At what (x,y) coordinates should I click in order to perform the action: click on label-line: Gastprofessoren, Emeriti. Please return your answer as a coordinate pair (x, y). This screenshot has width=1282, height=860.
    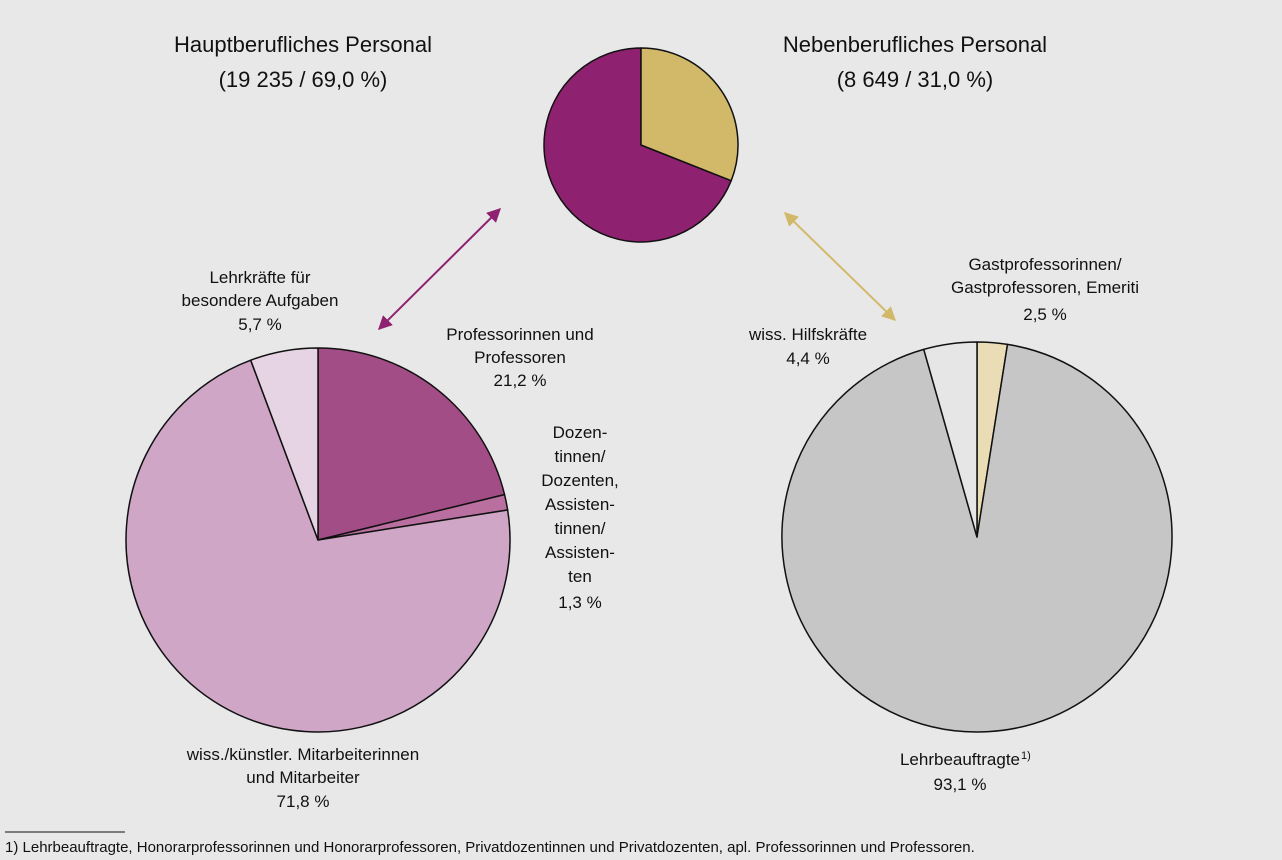
    Looking at the image, I should click on (1045, 287).